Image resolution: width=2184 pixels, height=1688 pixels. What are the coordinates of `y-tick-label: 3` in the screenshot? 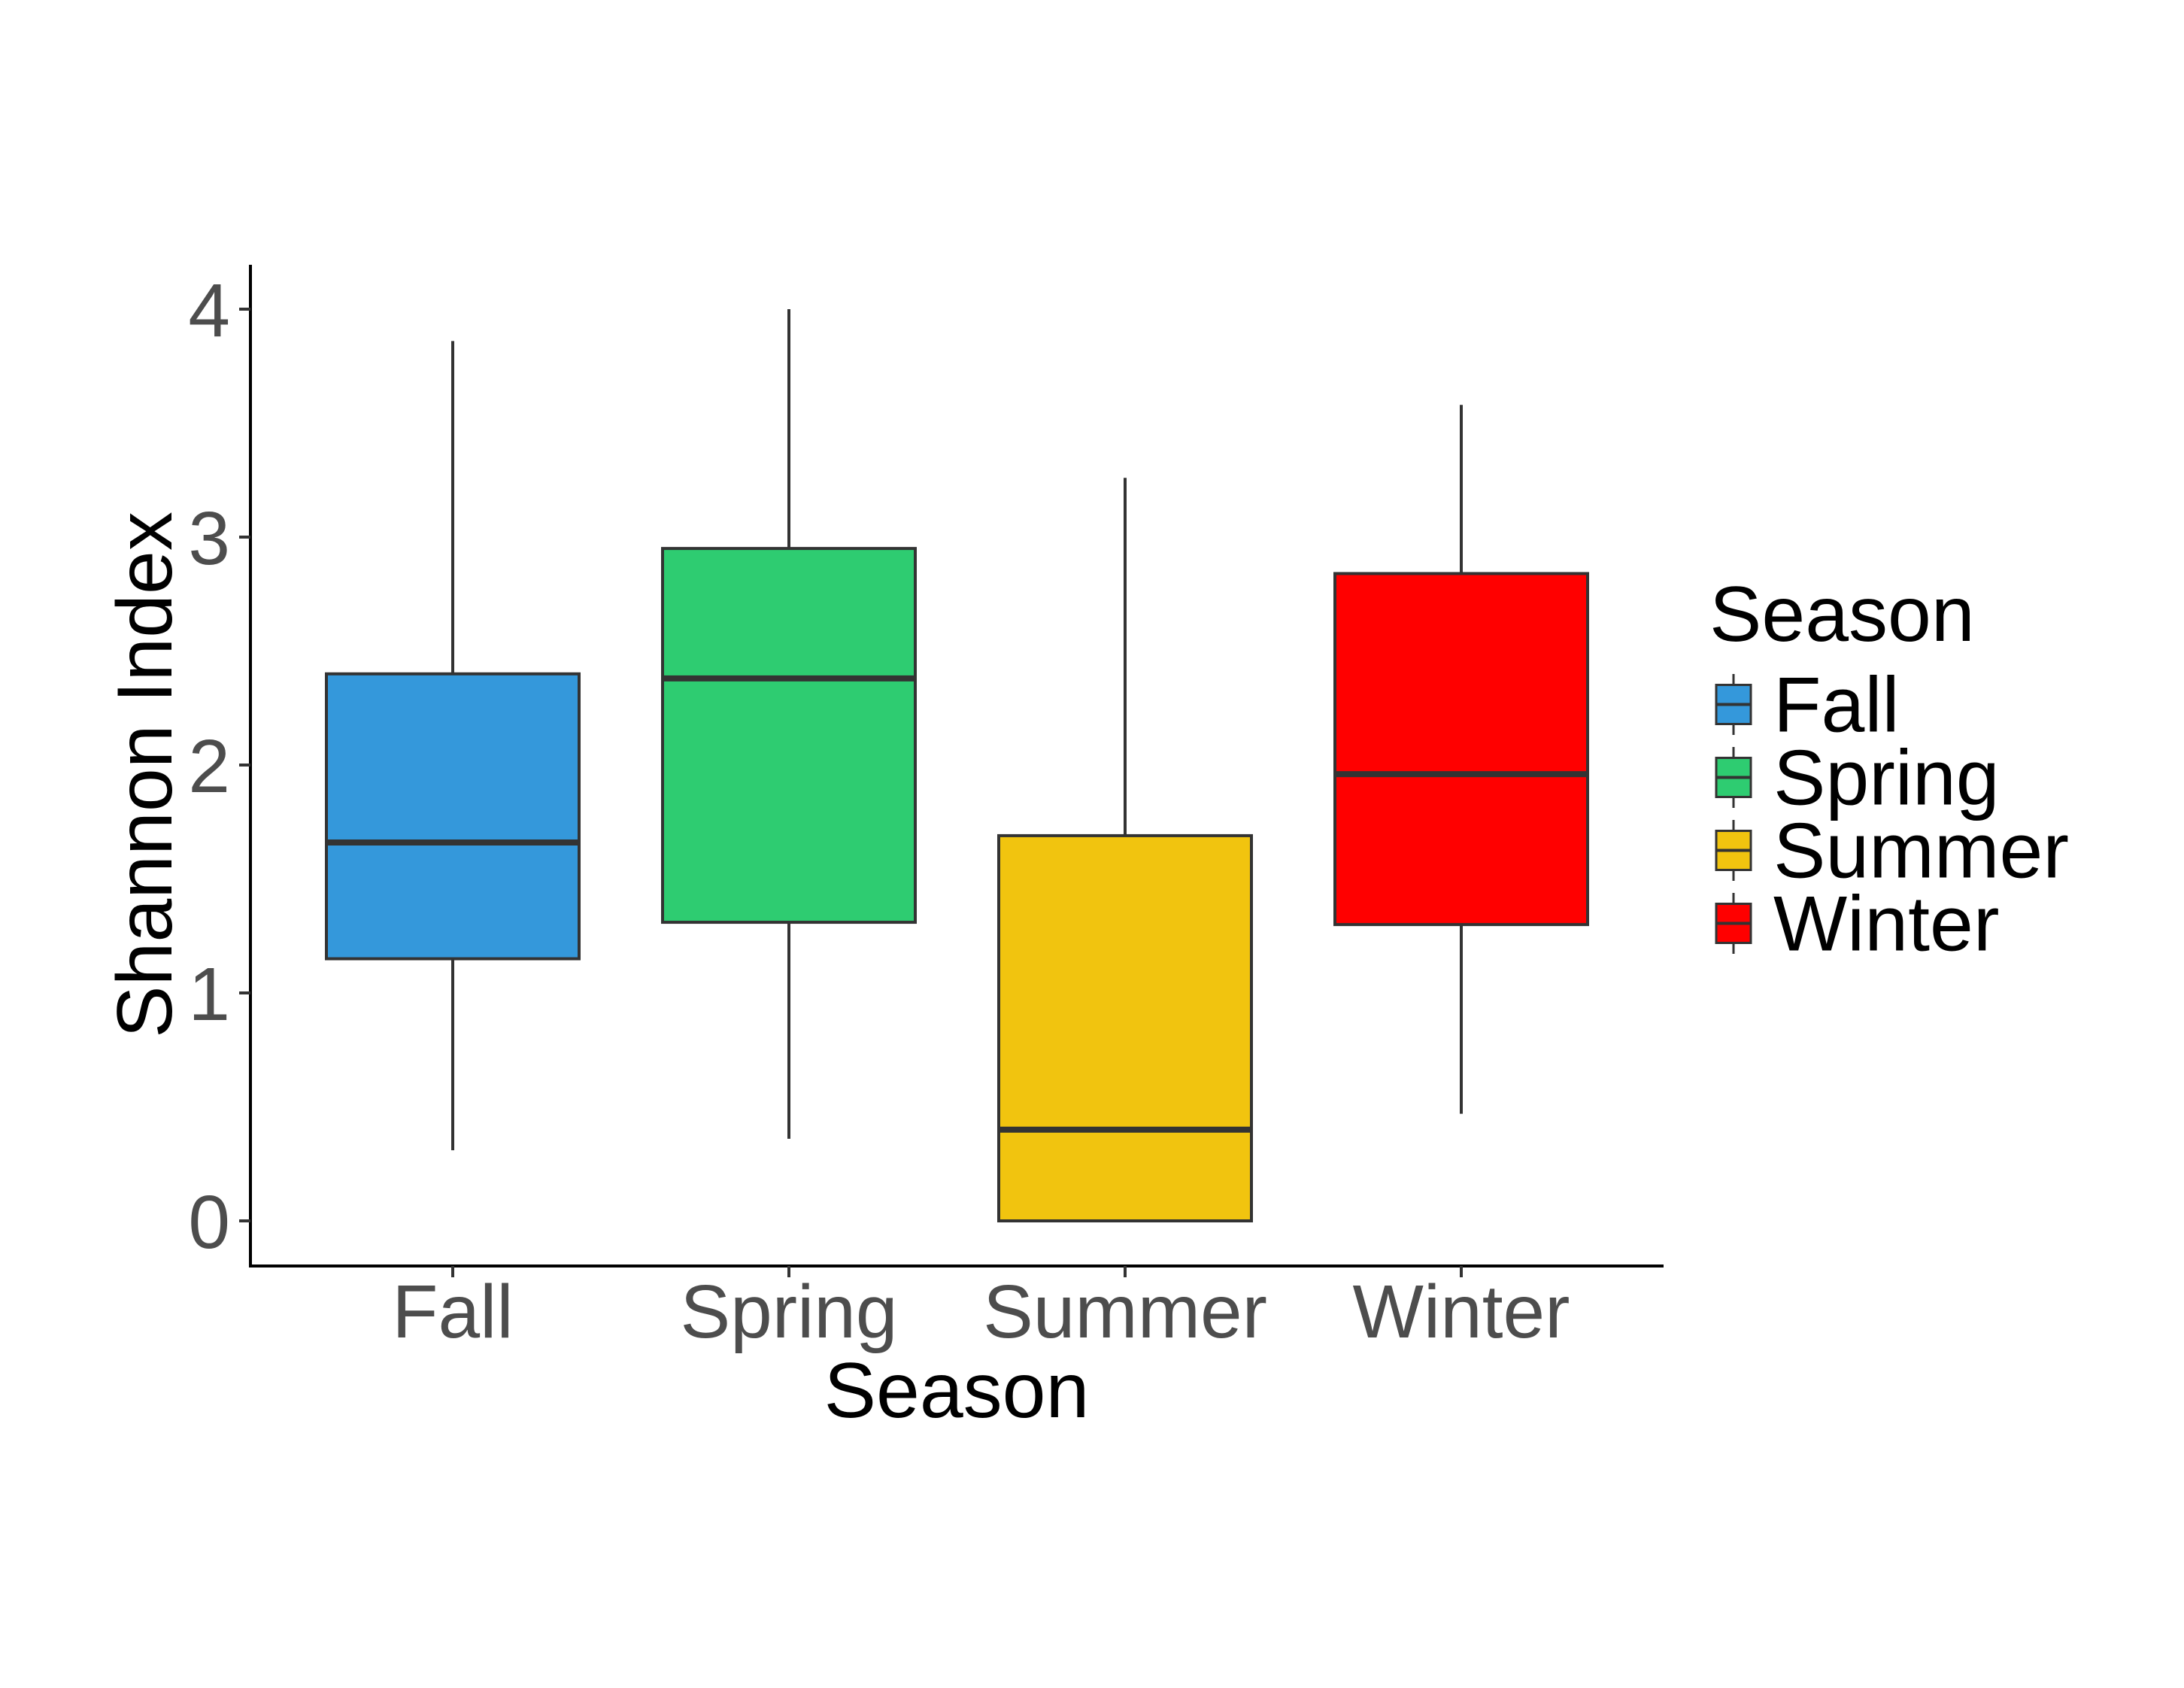 It's located at (209, 538).